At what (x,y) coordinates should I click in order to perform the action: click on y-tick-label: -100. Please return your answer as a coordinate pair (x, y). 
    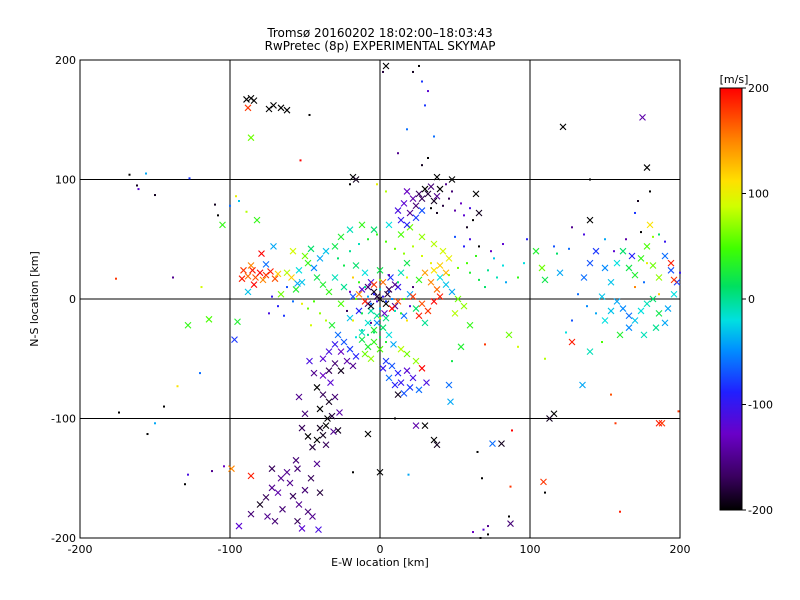
    Looking at the image, I should click on (63, 419).